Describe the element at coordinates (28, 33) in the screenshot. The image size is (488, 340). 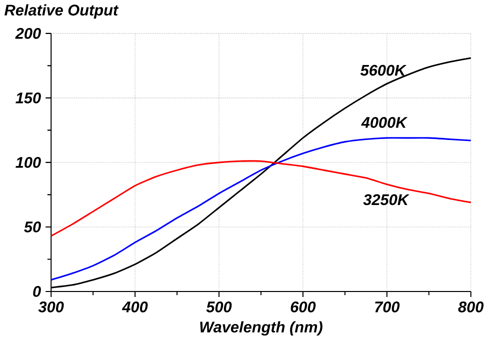
I see `y-tick-label: 200` at that location.